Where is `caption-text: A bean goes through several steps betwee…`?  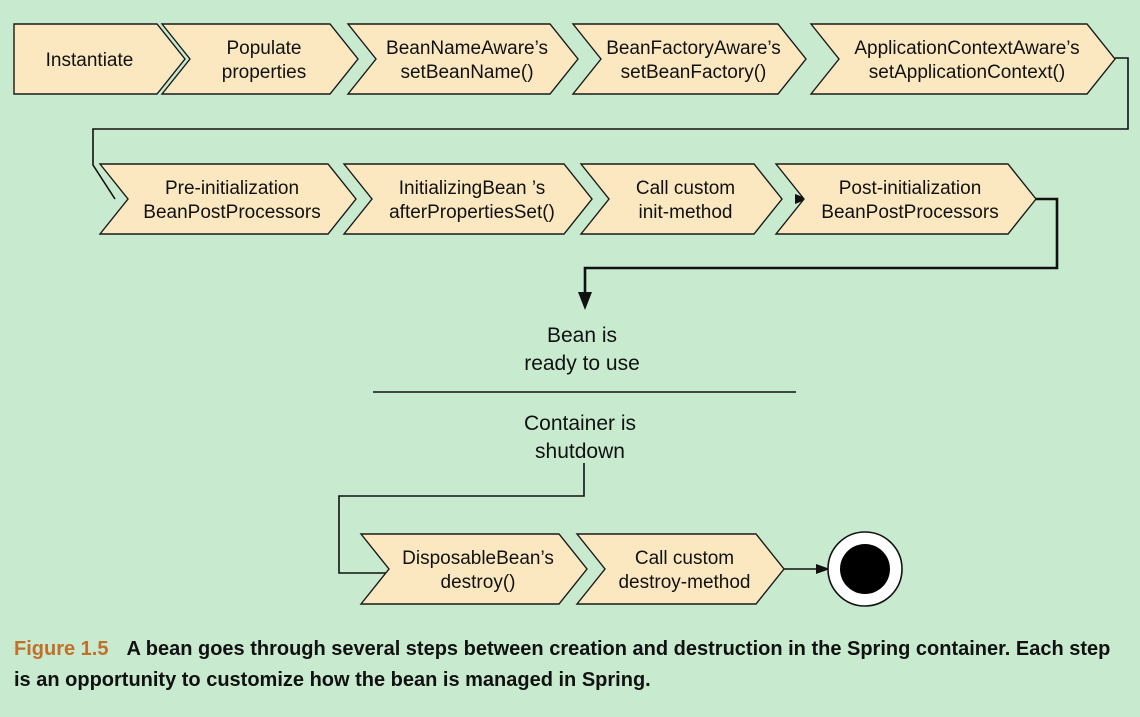
caption-text: A bean goes through several steps betwee… is located at coordinates (562, 664).